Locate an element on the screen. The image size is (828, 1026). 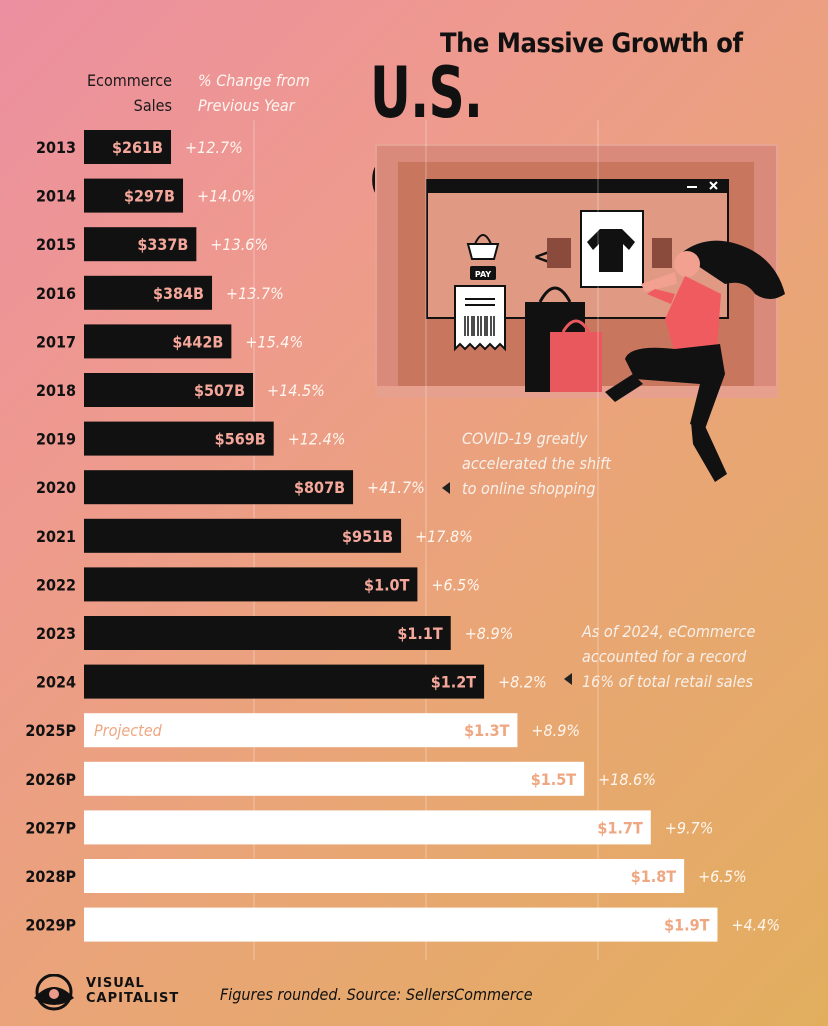
chart-title-top: The Massive Growth of is located at coordinates (591, 43).